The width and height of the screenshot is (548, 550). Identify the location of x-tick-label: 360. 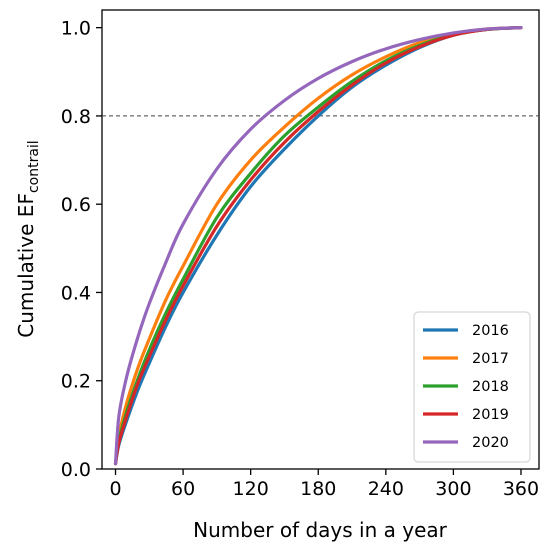
(521, 489).